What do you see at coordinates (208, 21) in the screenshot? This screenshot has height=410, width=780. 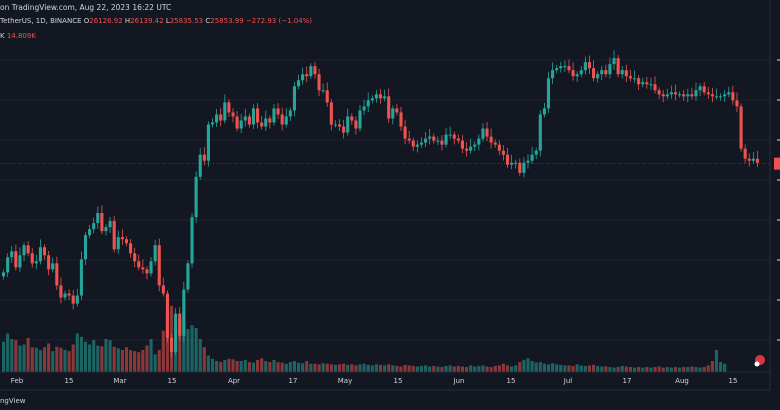 I see `close-label: C` at bounding box center [208, 21].